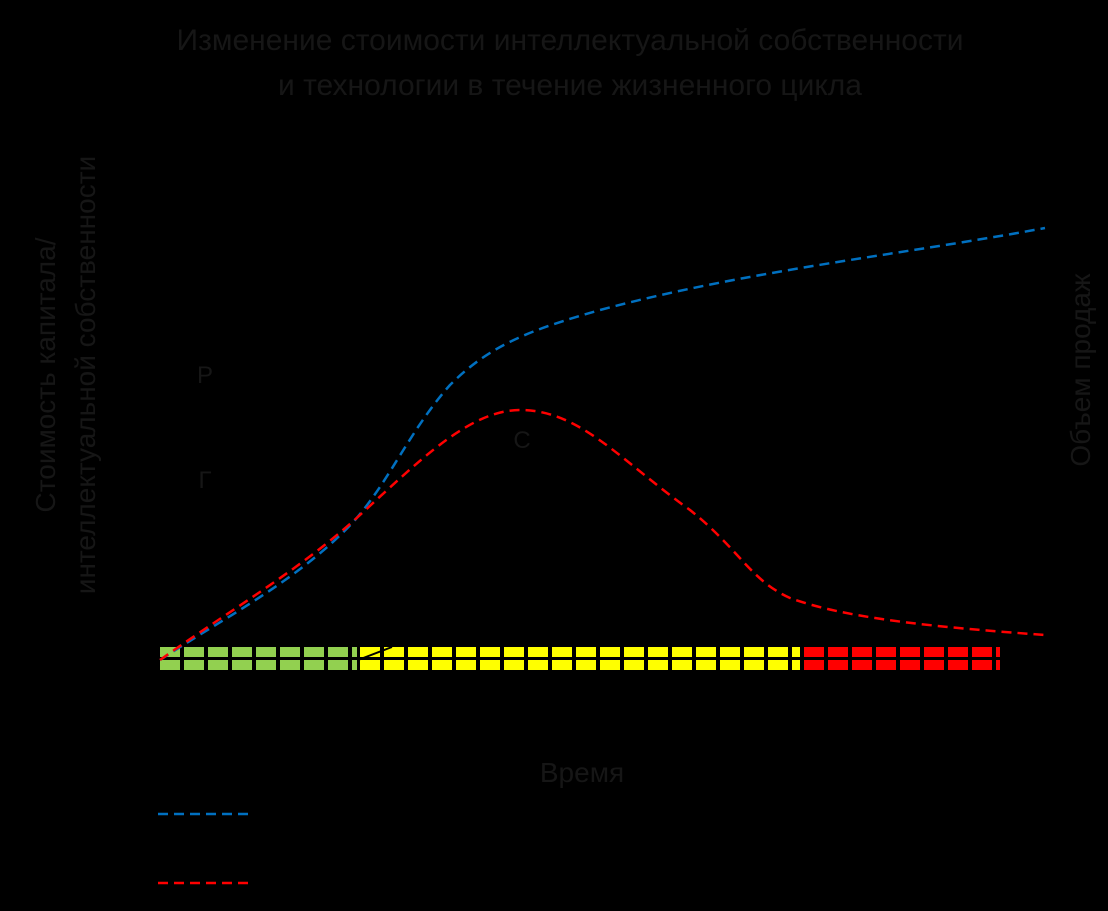 The image size is (1108, 911). What do you see at coordinates (45, 374) in the screenshot?
I see `left-axis-label: Стоимость капитала/` at bounding box center [45, 374].